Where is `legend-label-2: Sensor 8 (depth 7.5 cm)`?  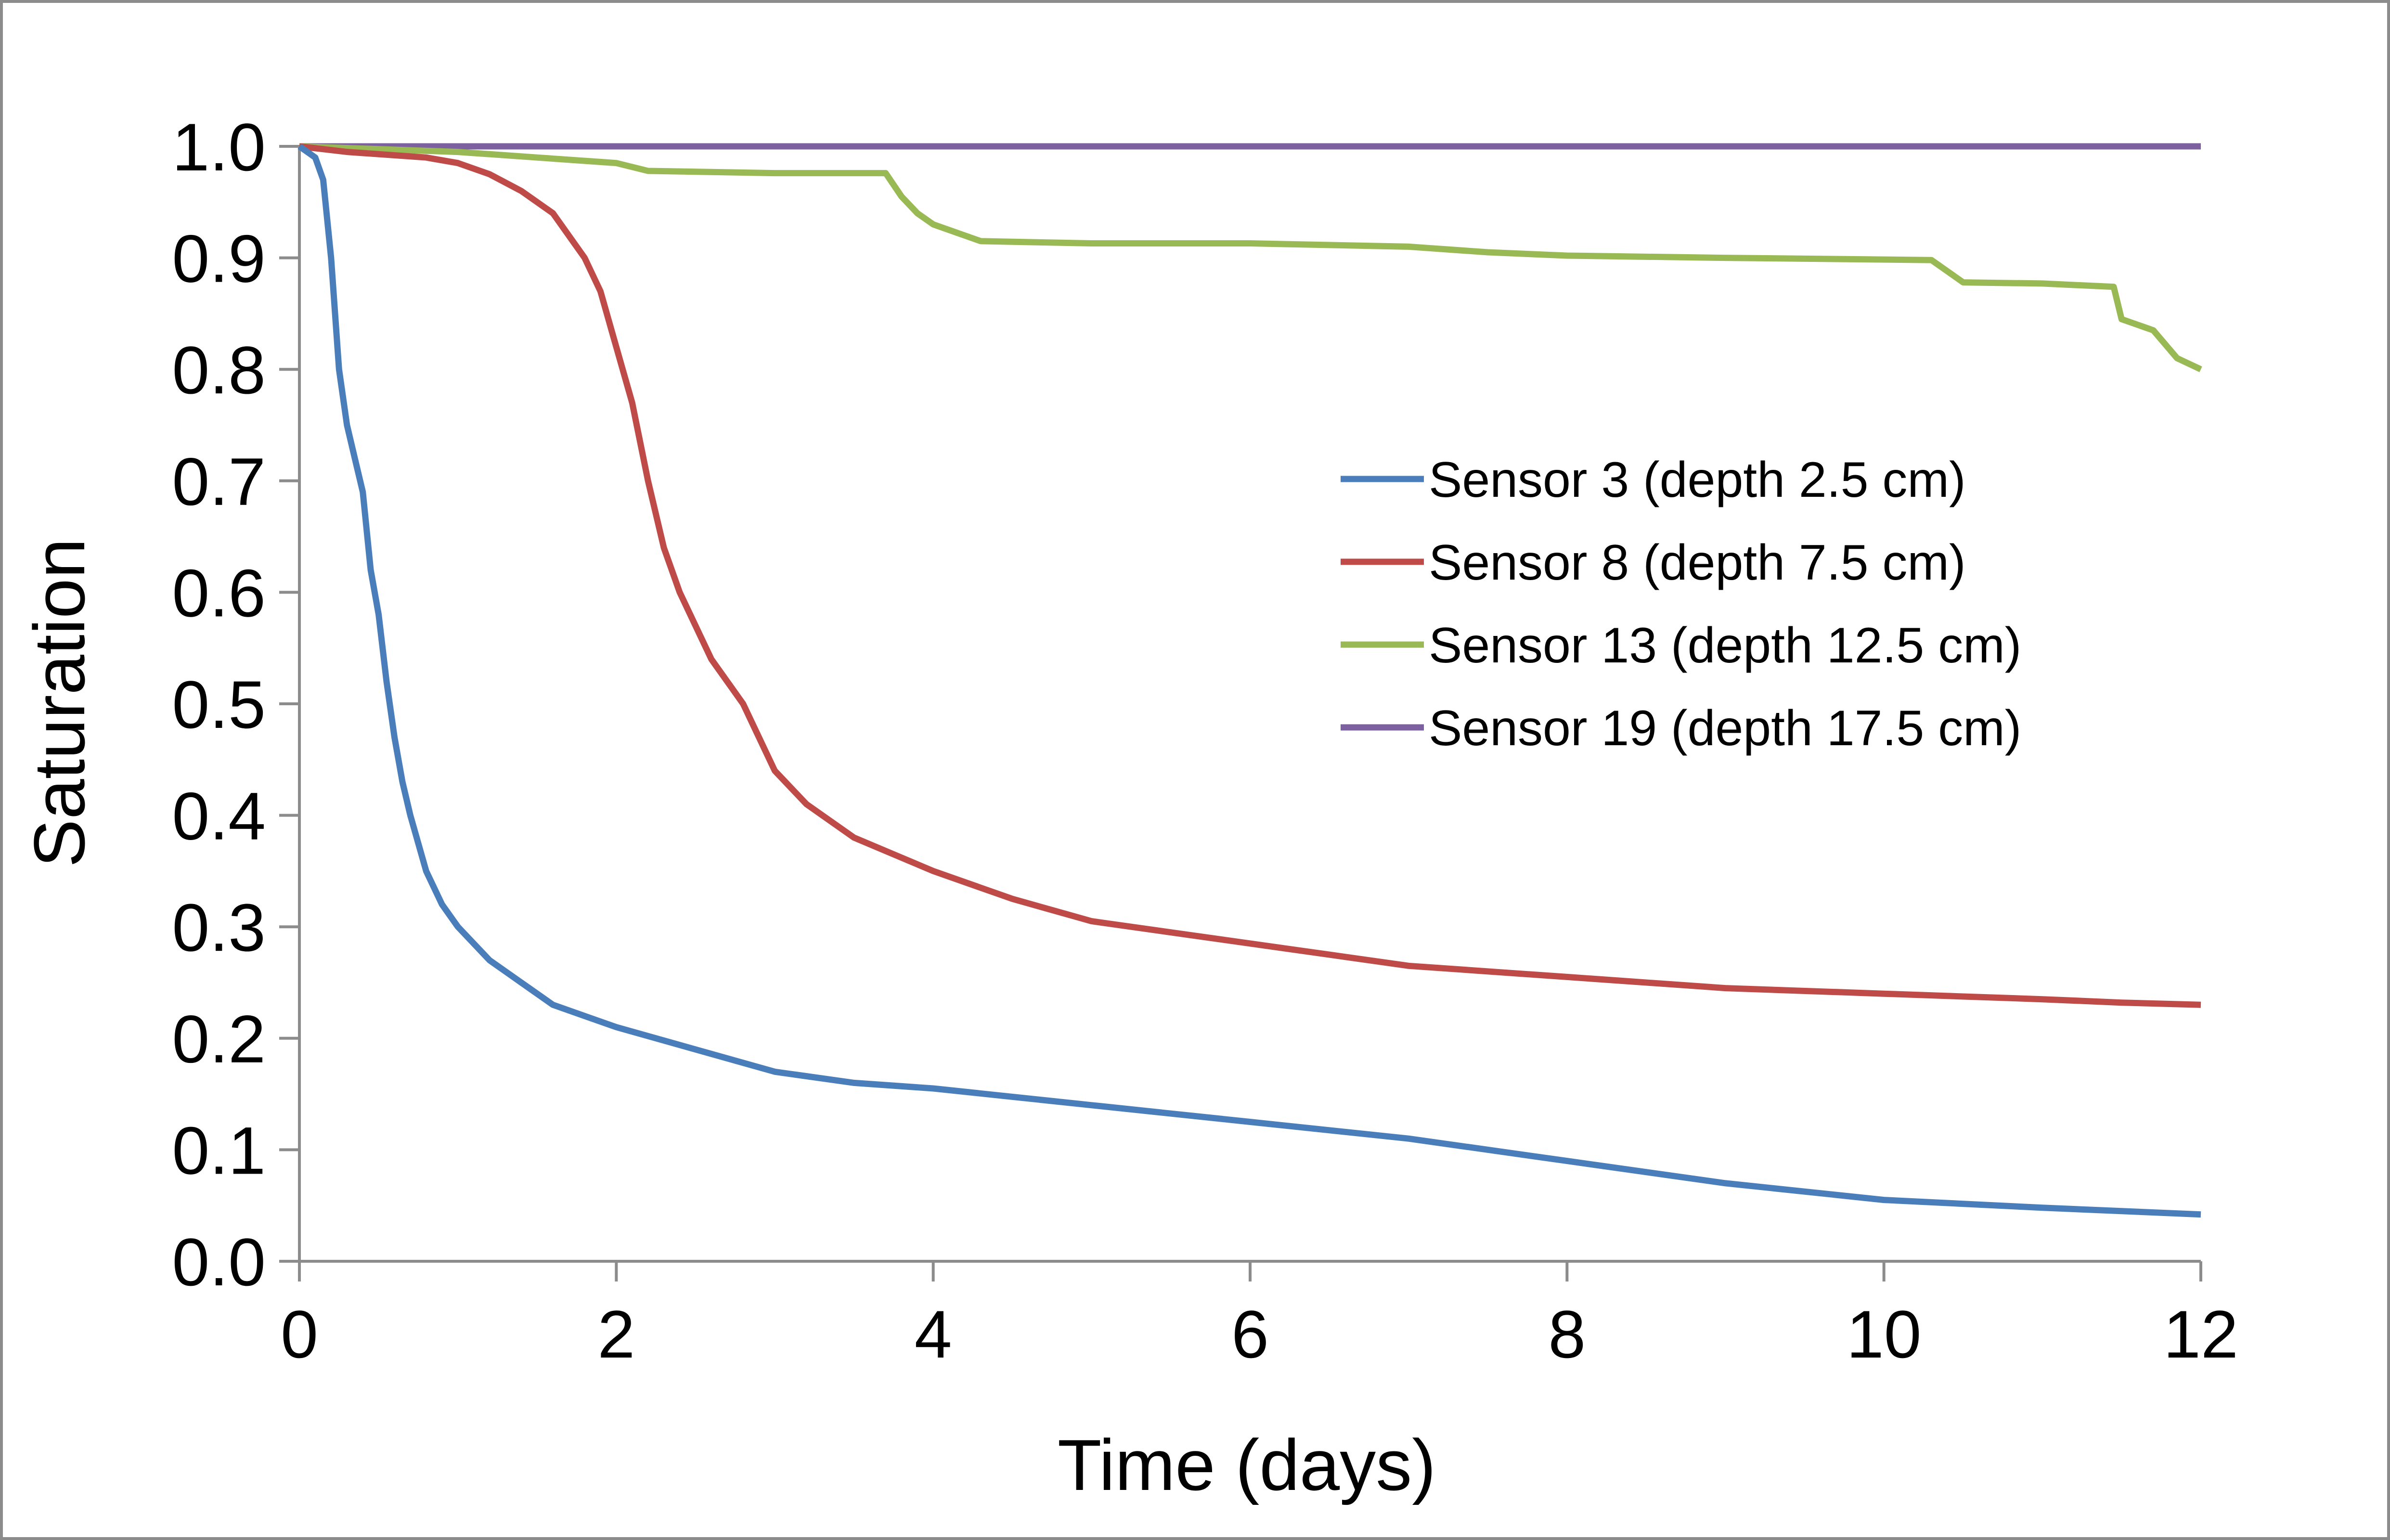 legend-label-2: Sensor 8 (depth 7.5 cm) is located at coordinates (1698, 563).